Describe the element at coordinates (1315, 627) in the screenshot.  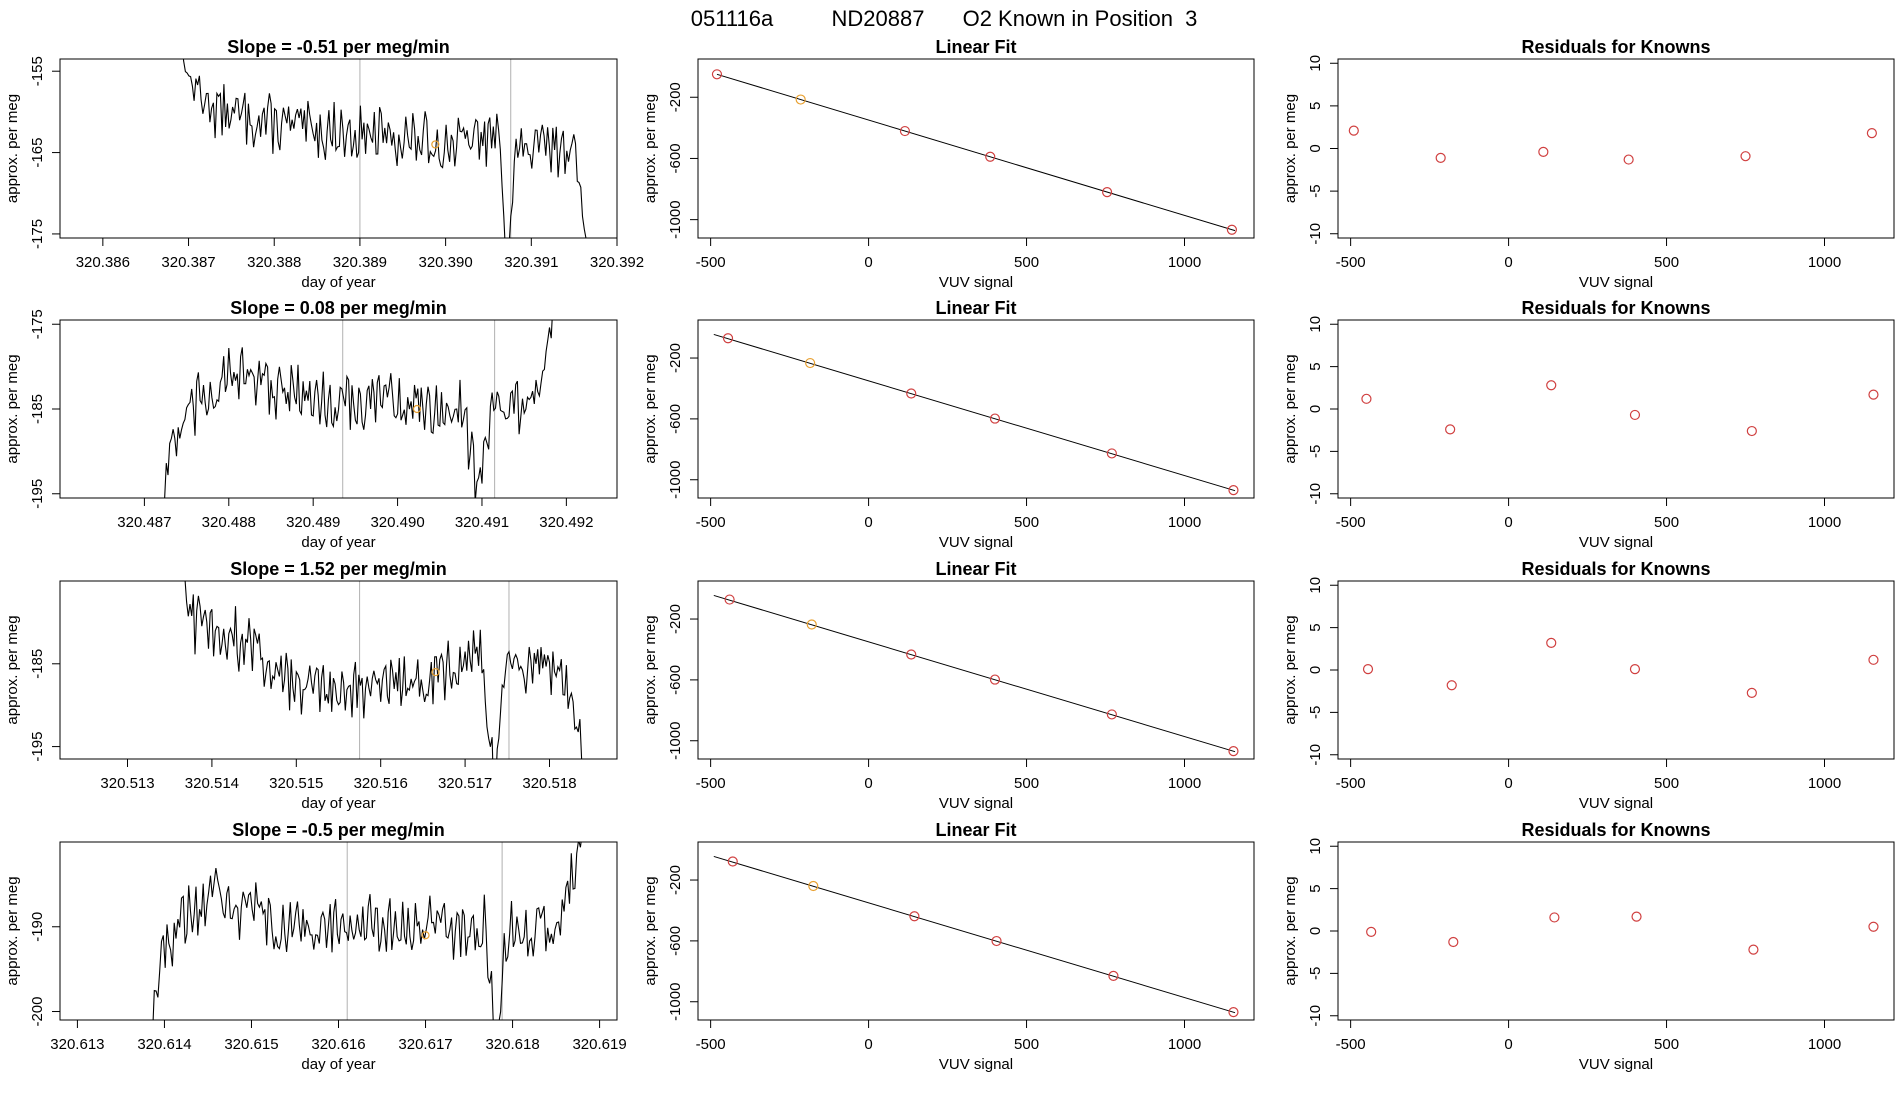
I see `y-tick-label: 5` at that location.